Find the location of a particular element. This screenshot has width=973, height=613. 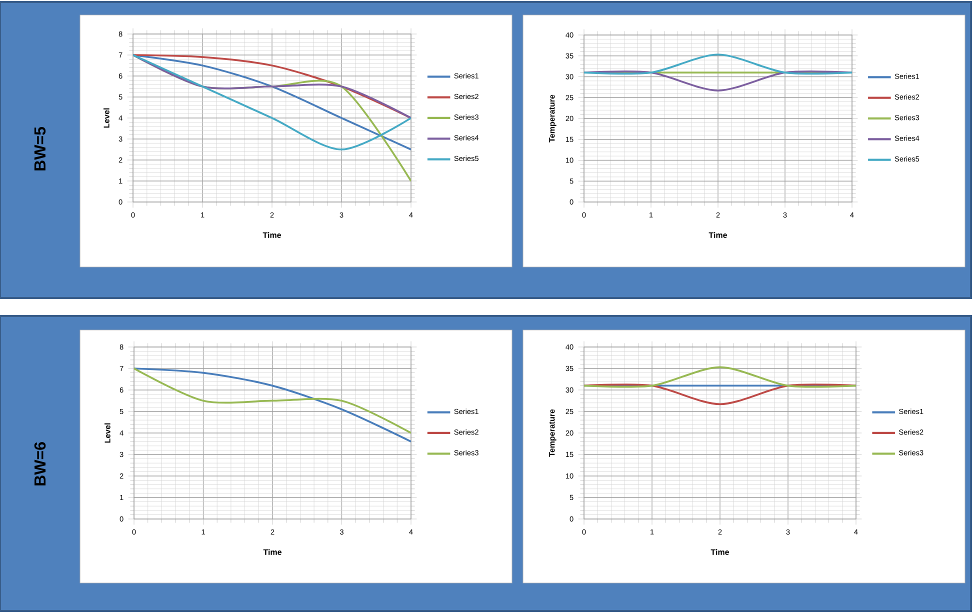

text: BW=6 is located at coordinates (40, 464).